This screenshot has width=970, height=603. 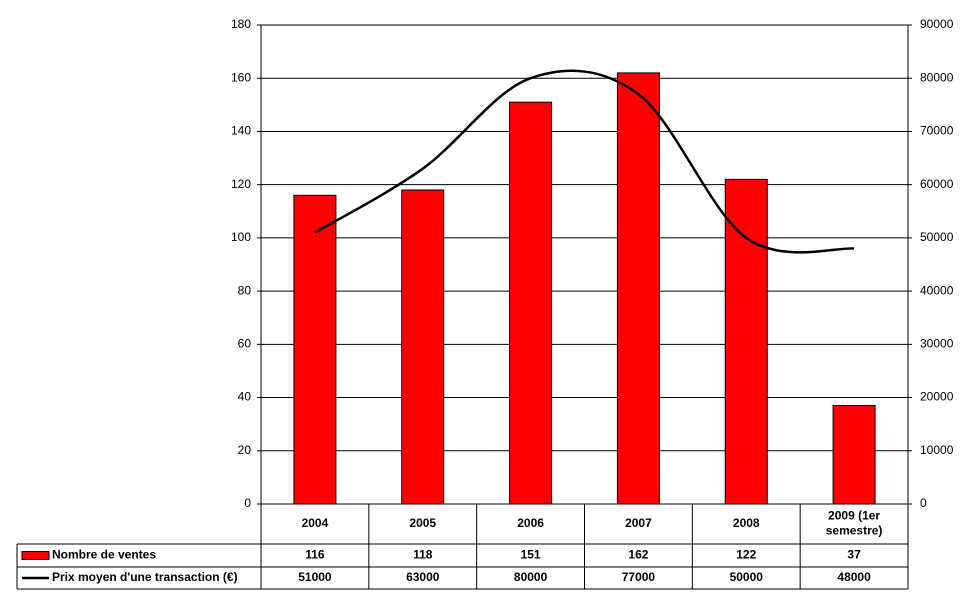 I want to click on left-tick-label: 40, so click(x=245, y=397).